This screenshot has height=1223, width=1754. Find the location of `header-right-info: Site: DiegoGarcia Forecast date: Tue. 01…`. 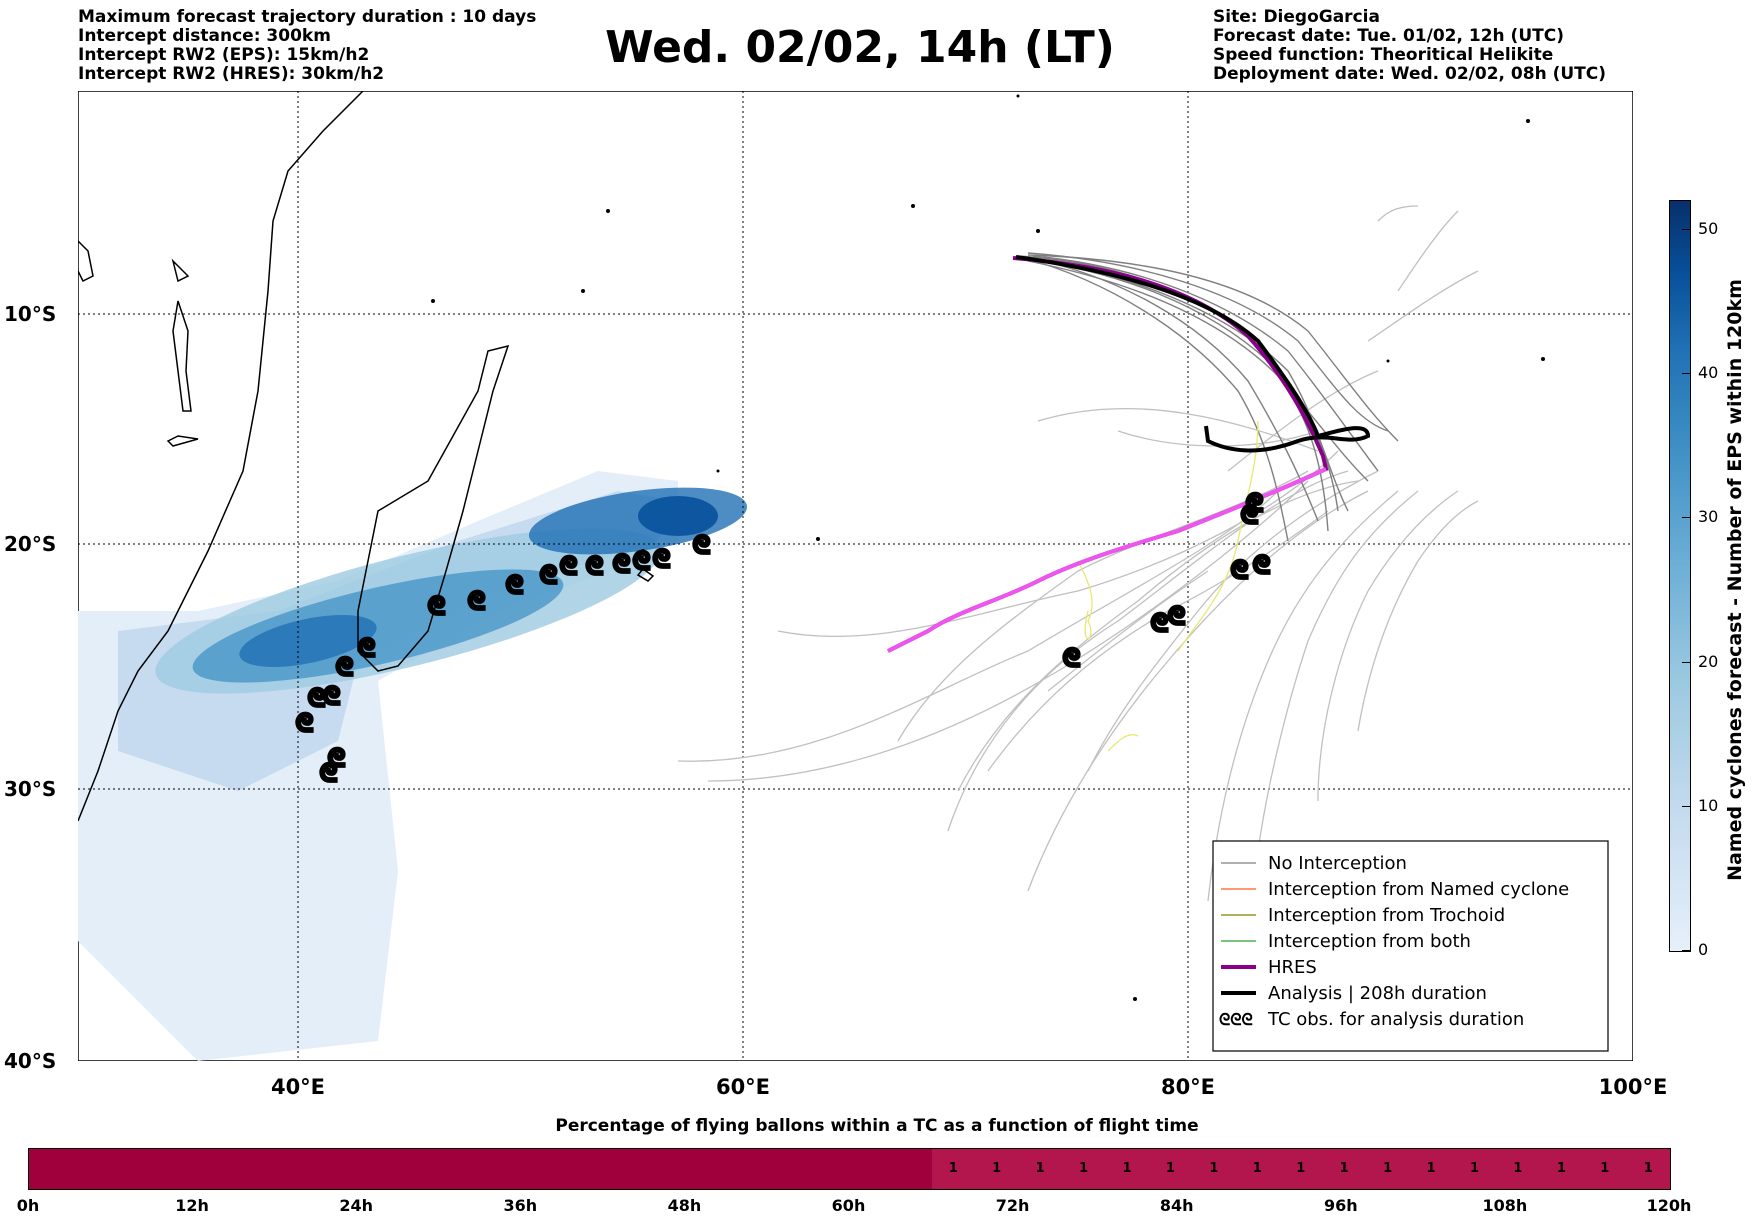

header-right-info: Site: DiegoGarcia Forecast date: Tue. 01… is located at coordinates (1409, 46).